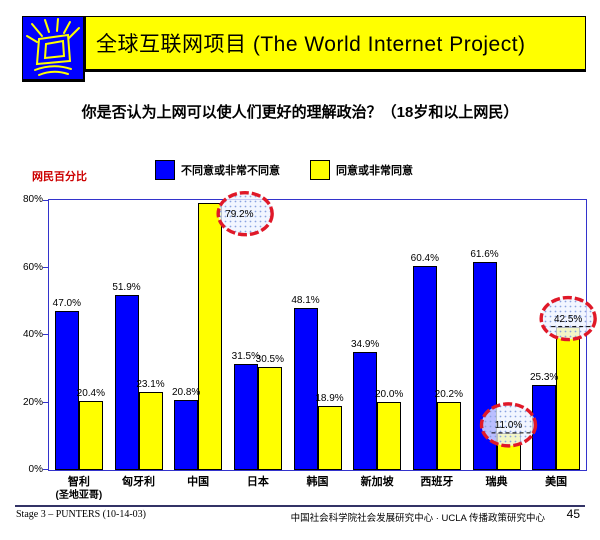 This screenshot has width=600, height=540. I want to click on y-tick-label: 60%, so click(32, 267).